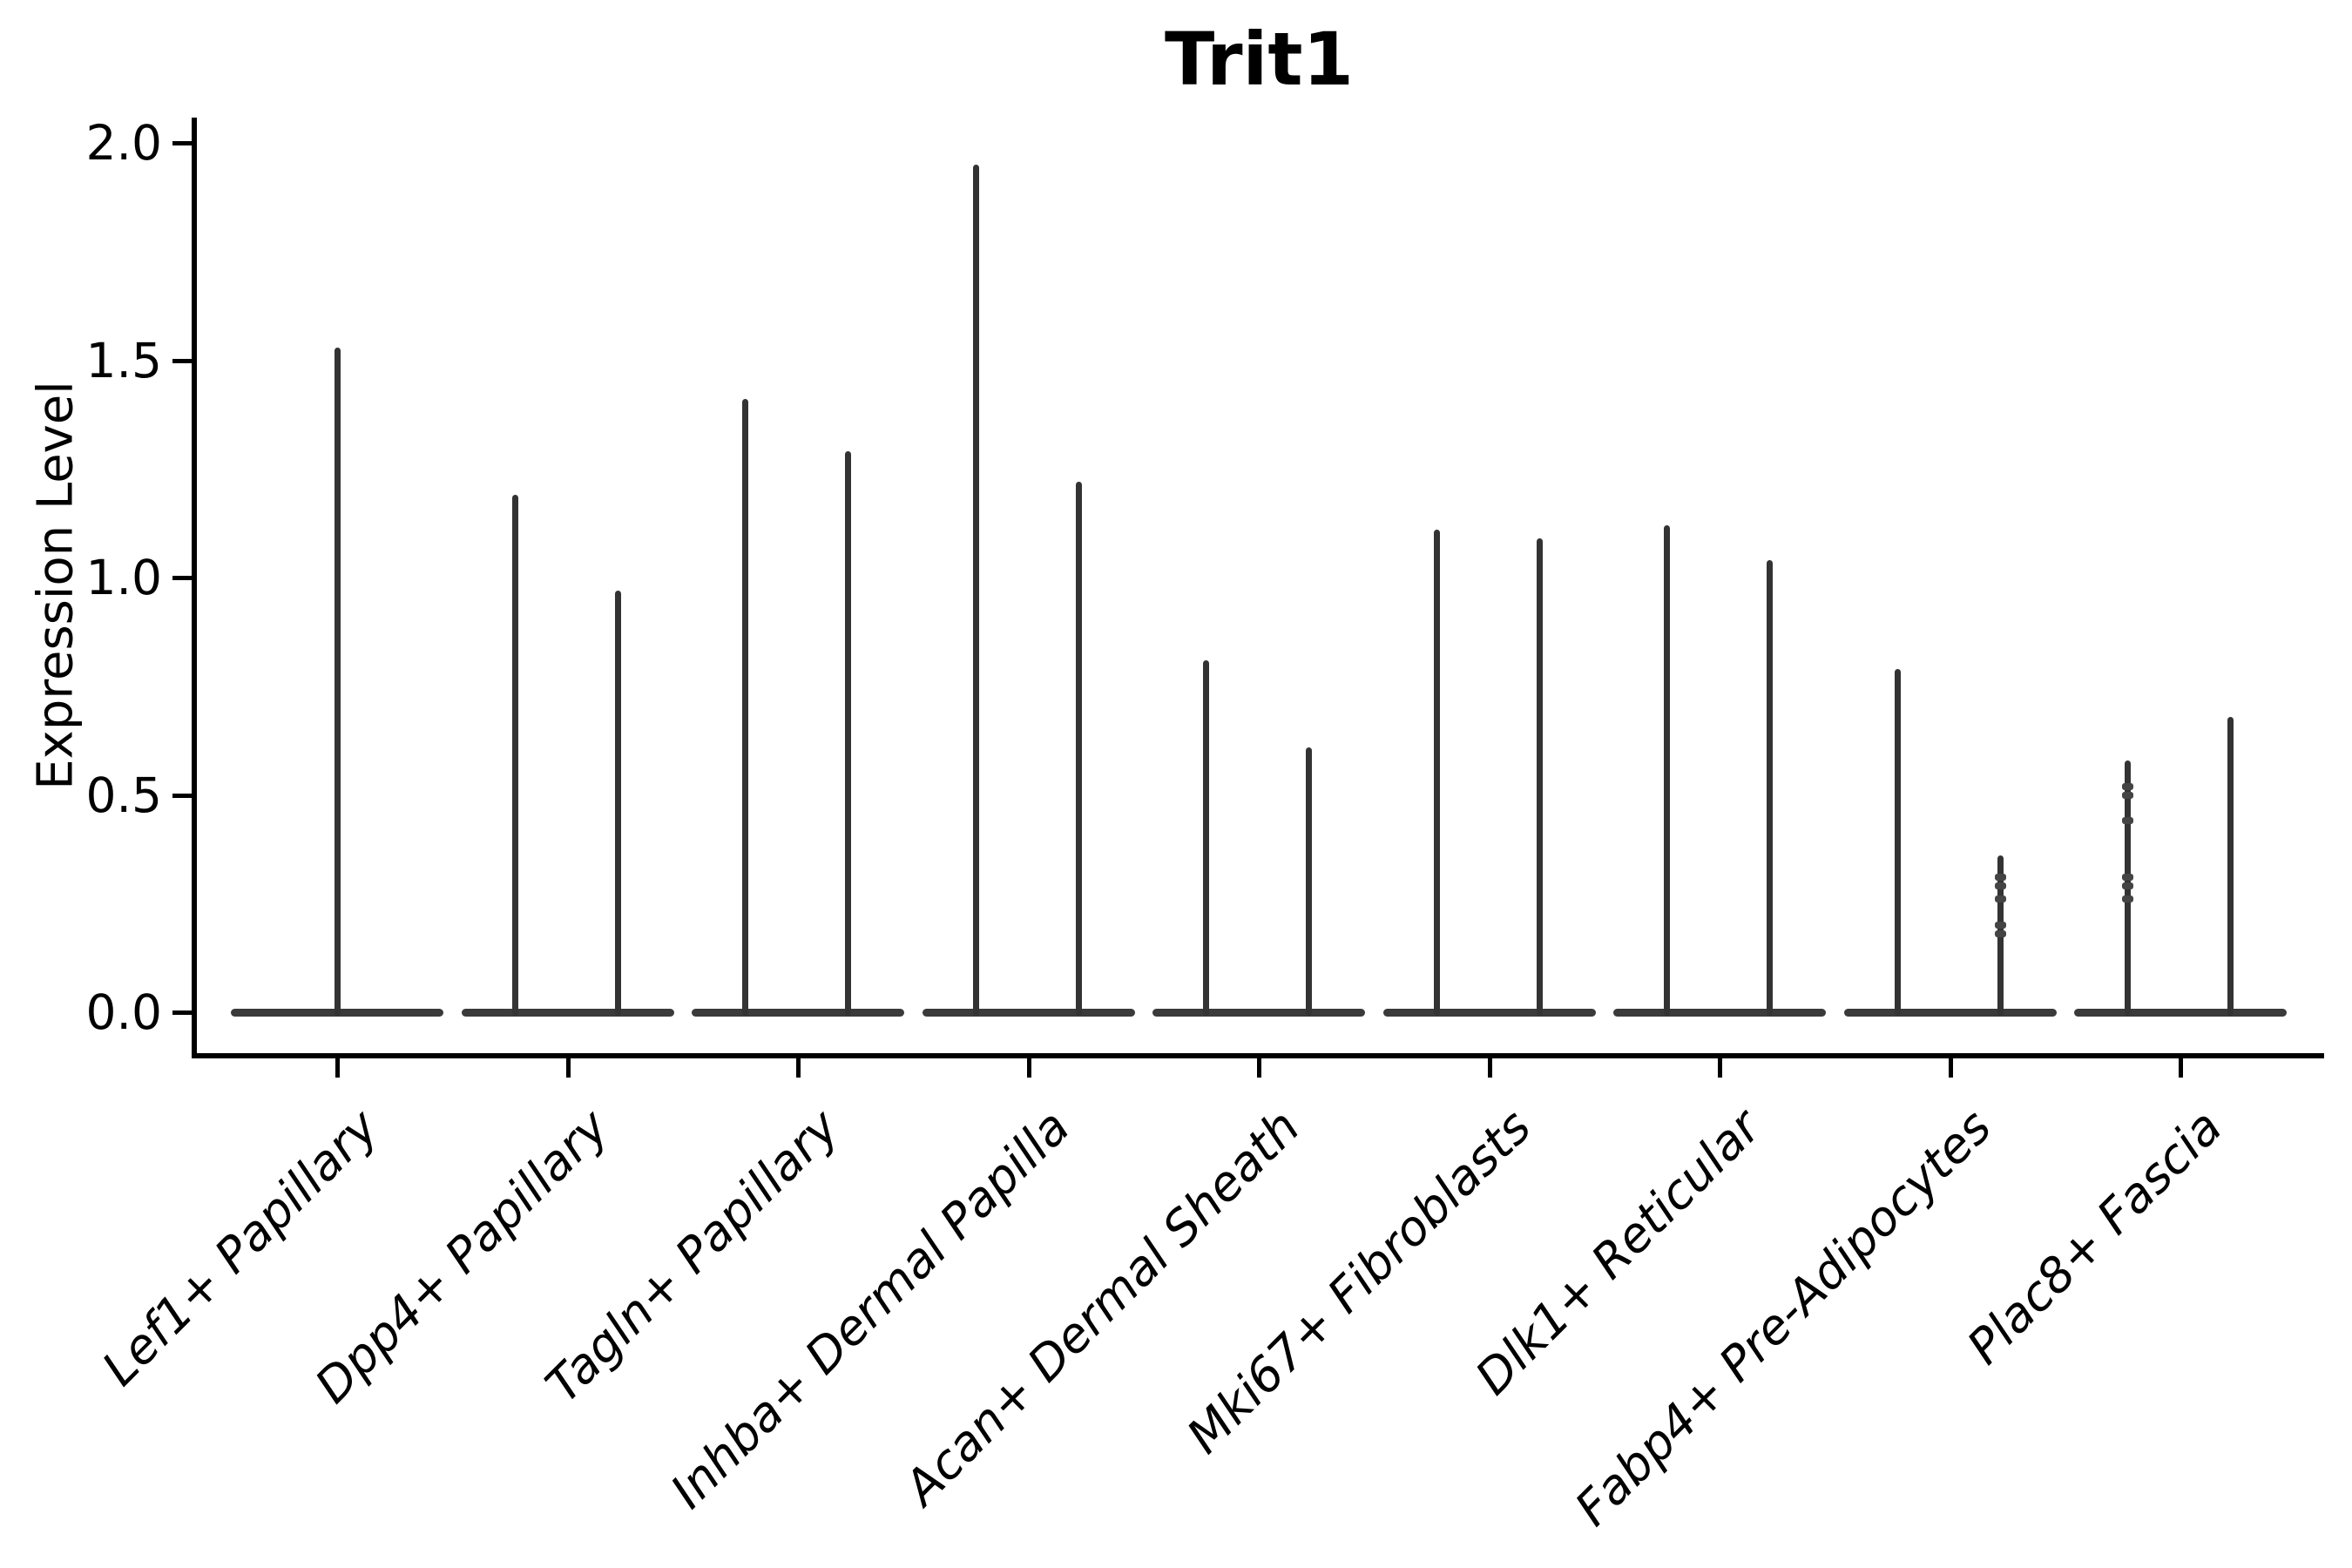  I want to click on y-tick-label: 0.5, so click(124, 795).